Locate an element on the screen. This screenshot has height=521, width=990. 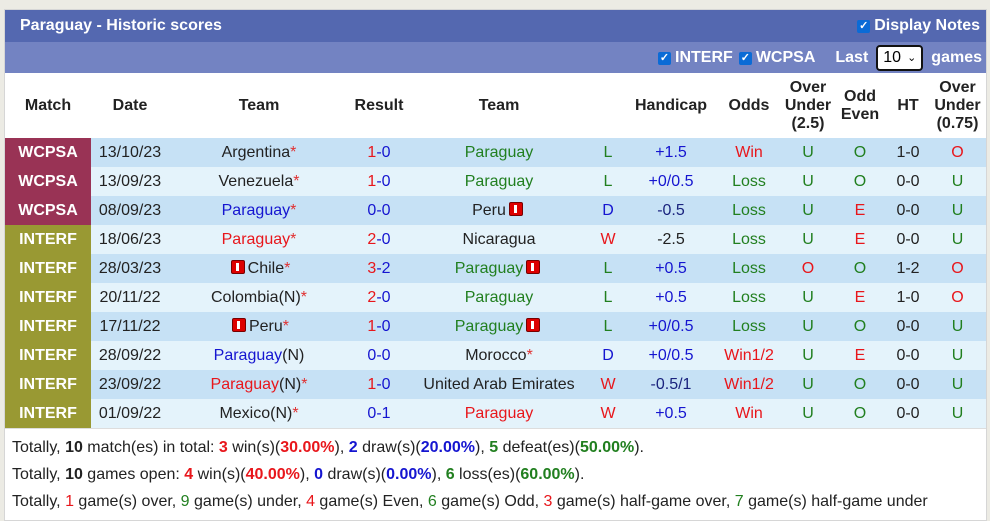
date-text: 17/11/22 is located at coordinates (130, 326).